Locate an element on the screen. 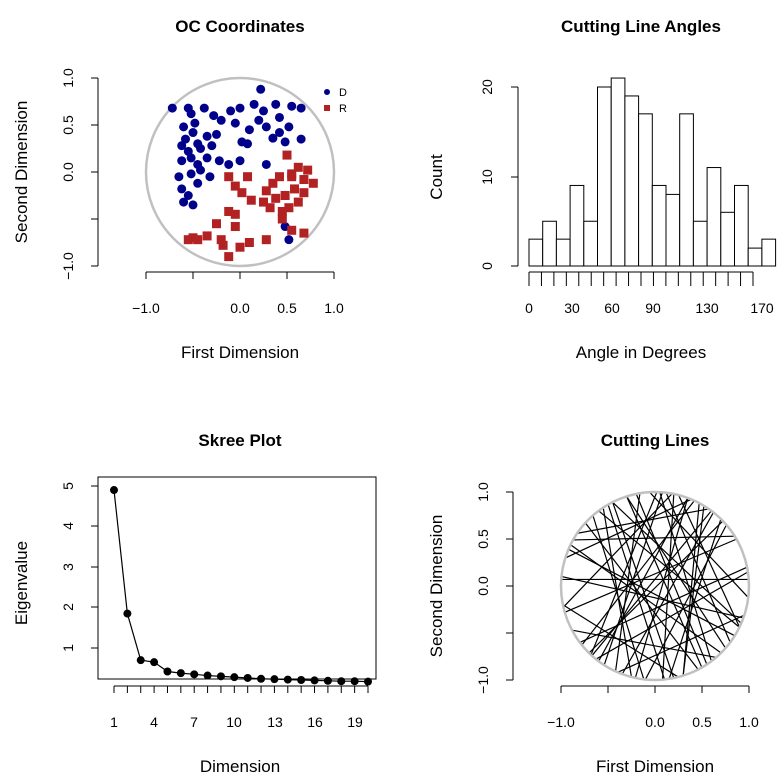  cutlines-x-axis-label: First Dimension is located at coordinates (655, 766).